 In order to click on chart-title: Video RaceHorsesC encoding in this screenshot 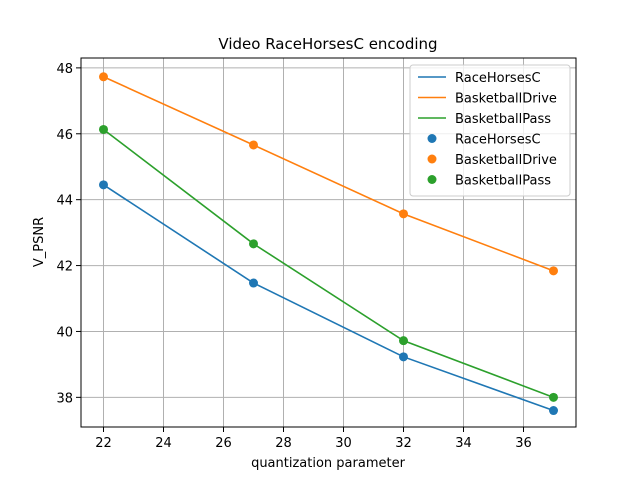, I will do `click(327, 44)`.